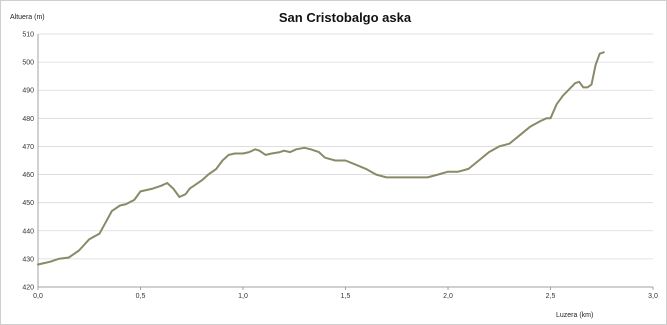 This screenshot has width=667, height=325. What do you see at coordinates (28, 147) in the screenshot?
I see `y-tick-label: 470` at bounding box center [28, 147].